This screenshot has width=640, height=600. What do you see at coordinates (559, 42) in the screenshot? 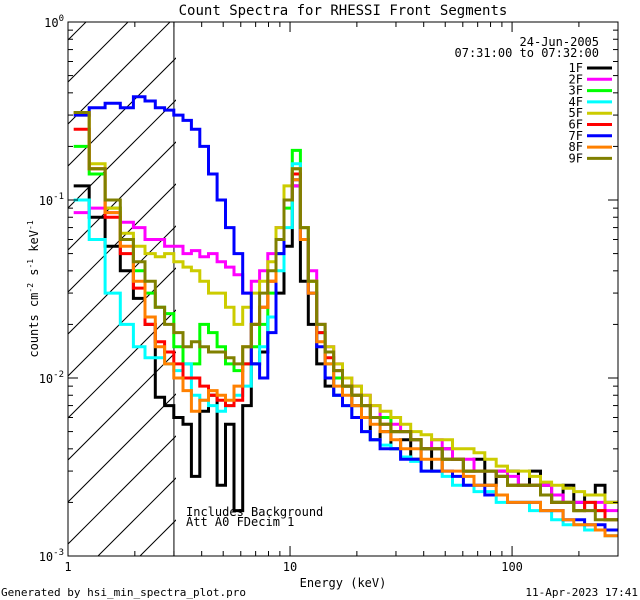
I see `date-label: 24-Jun-2005` at bounding box center [559, 42].